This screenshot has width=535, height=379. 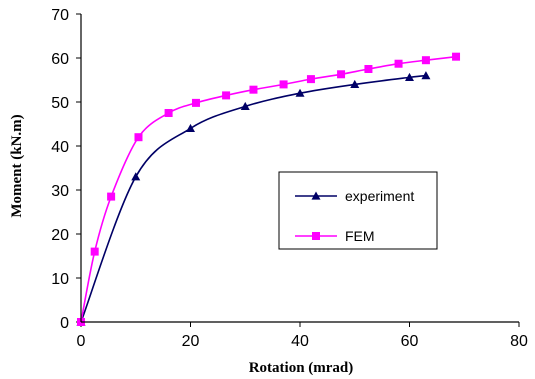 What do you see at coordinates (60, 59) in the screenshot?
I see `y-tick-label: 60` at bounding box center [60, 59].